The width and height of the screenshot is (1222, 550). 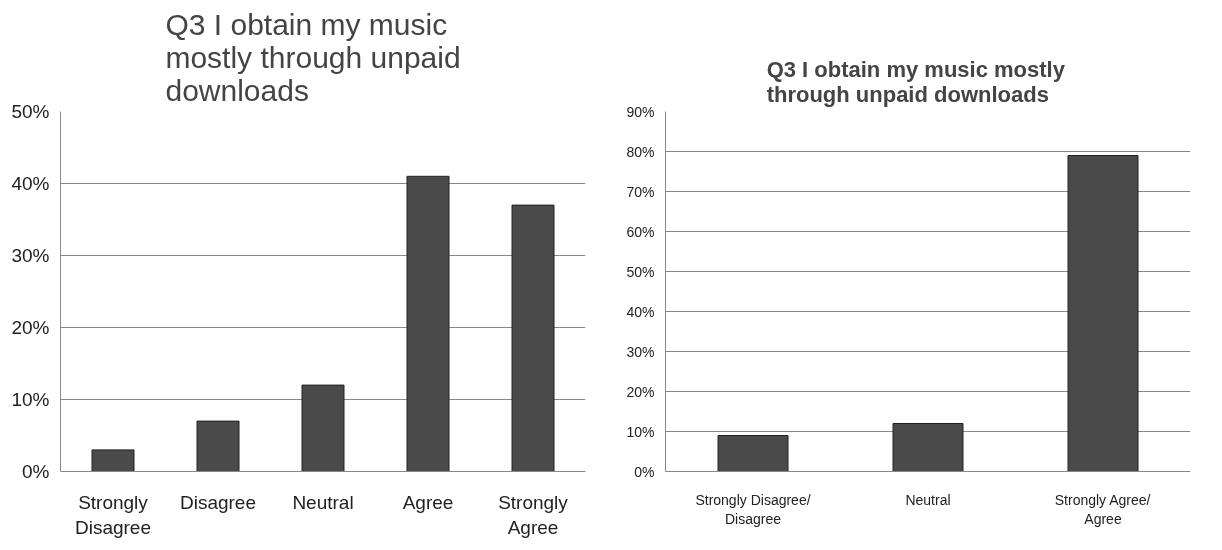 What do you see at coordinates (1102, 509) in the screenshot?
I see `x-tick-label: Strongly Agree/ Agree` at bounding box center [1102, 509].